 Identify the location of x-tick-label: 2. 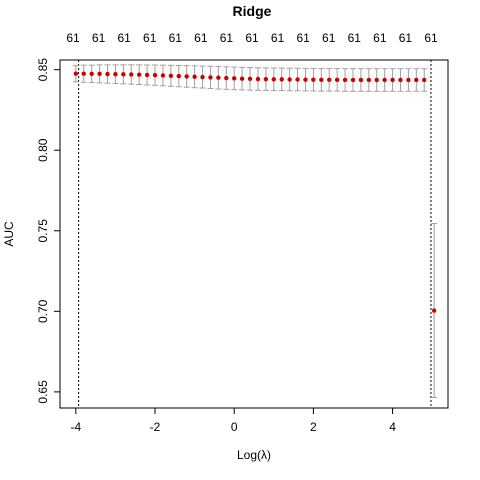
(313, 427).